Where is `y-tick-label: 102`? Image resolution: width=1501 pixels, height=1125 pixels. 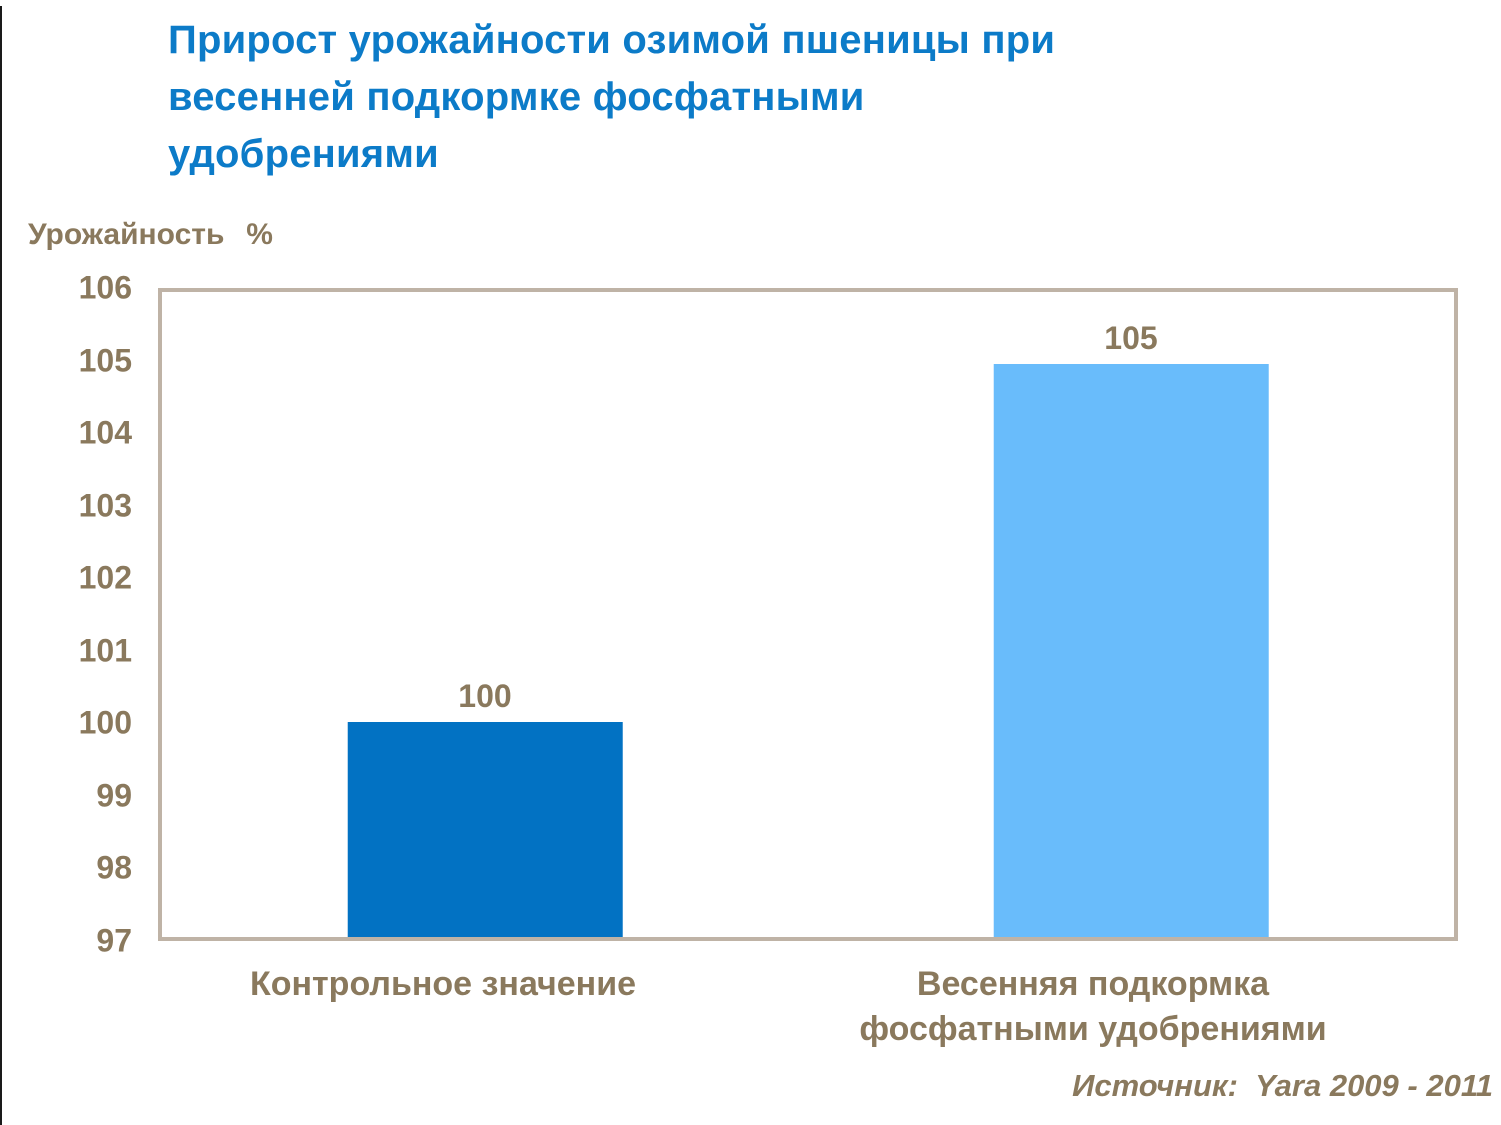
y-tick-label: 102 is located at coordinates (105, 577).